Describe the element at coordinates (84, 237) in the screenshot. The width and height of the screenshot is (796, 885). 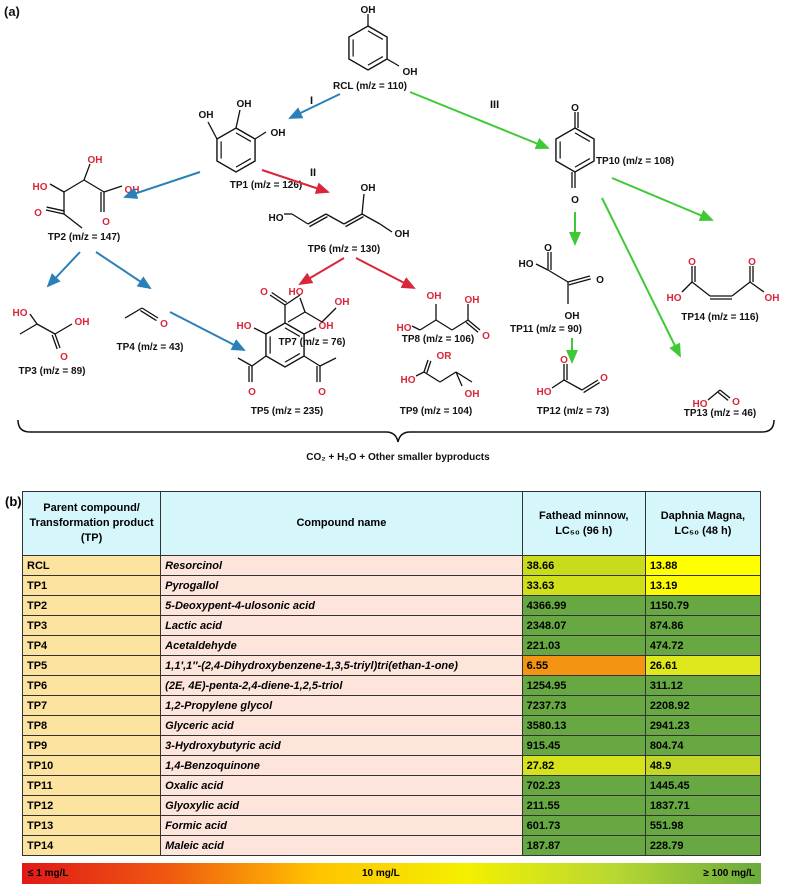
I see `compound-label-tp2: TP2 (m/z = 147)` at that location.